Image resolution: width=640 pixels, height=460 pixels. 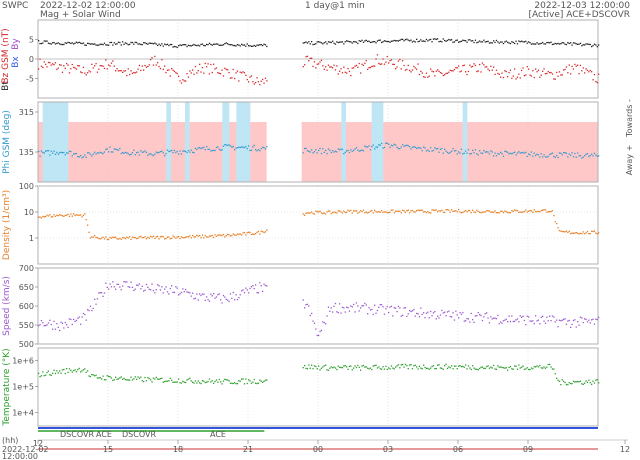 I want to click on header-start-time: 2022-12-02 12:00:00, so click(x=88, y=6).